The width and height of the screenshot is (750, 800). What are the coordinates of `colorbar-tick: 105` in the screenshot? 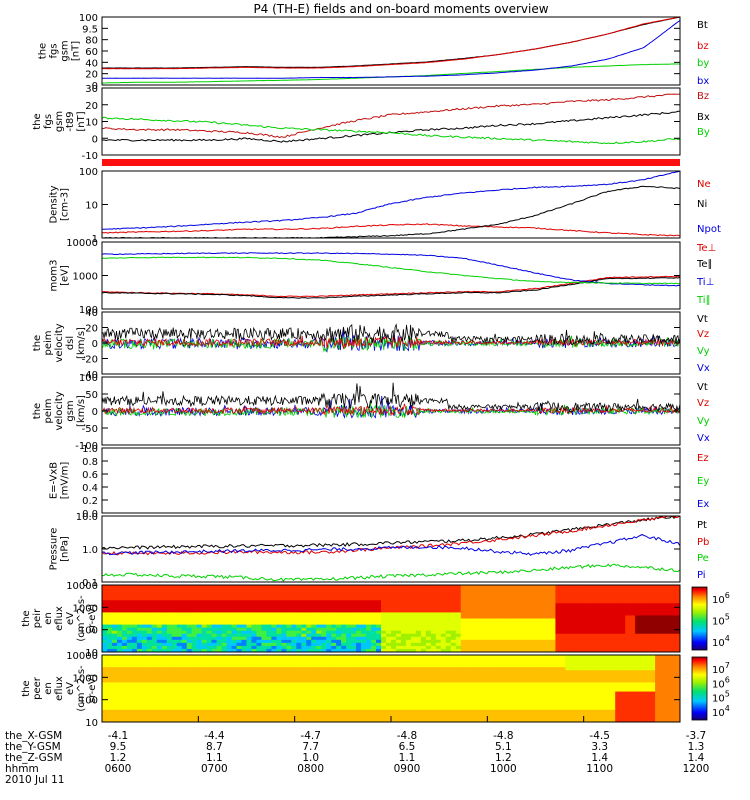 It's located at (721, 620).